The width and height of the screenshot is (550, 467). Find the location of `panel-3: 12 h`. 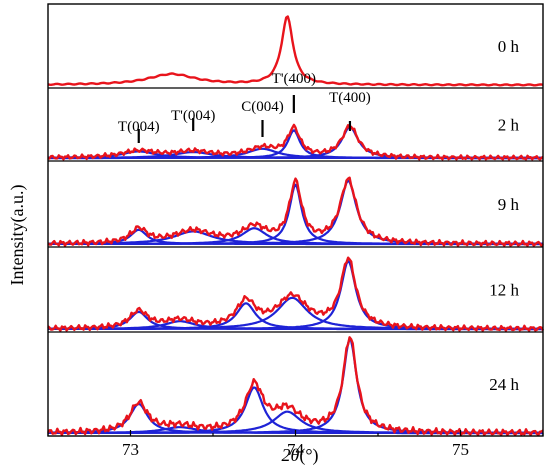

panel-3: 12 h is located at coordinates (296, 294).